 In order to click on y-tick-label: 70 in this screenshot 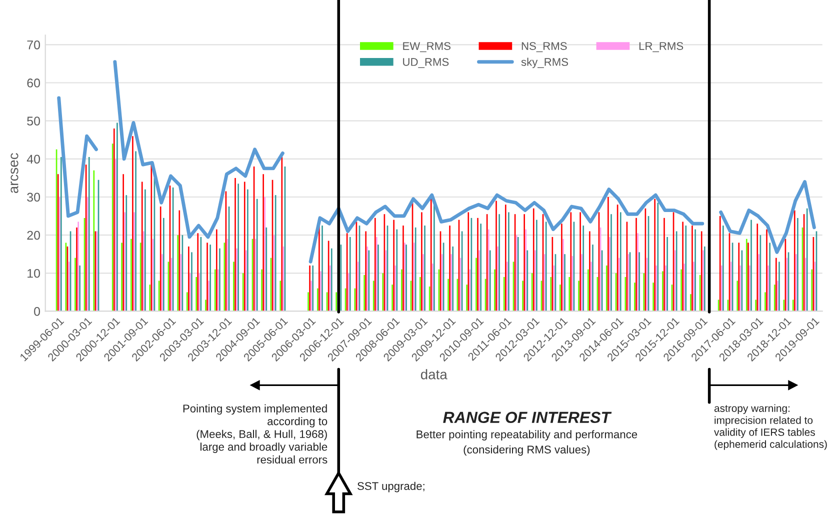, I will do `click(33, 45)`.